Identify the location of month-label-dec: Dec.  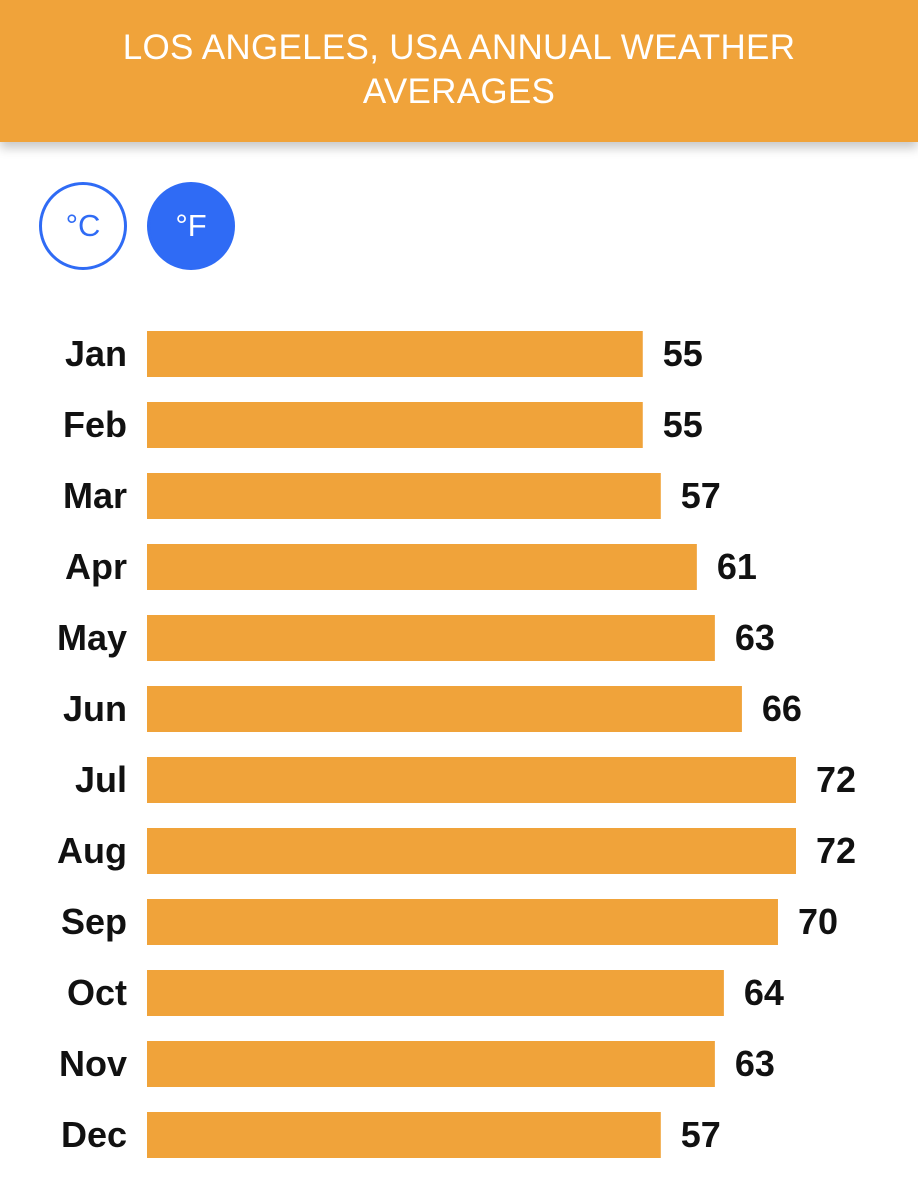
(94, 1134).